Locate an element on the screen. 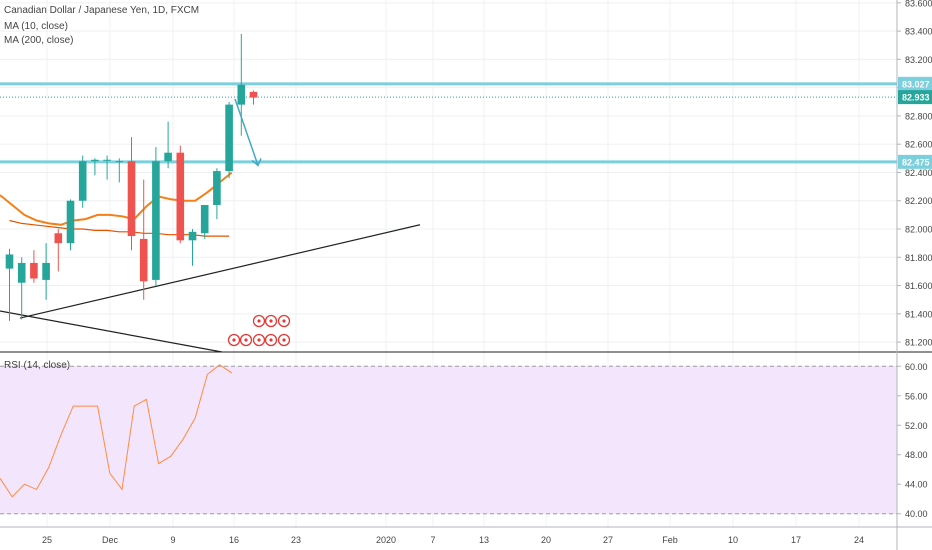 This screenshot has height=550, width=932. time-axis-label: Feb is located at coordinates (670, 540).